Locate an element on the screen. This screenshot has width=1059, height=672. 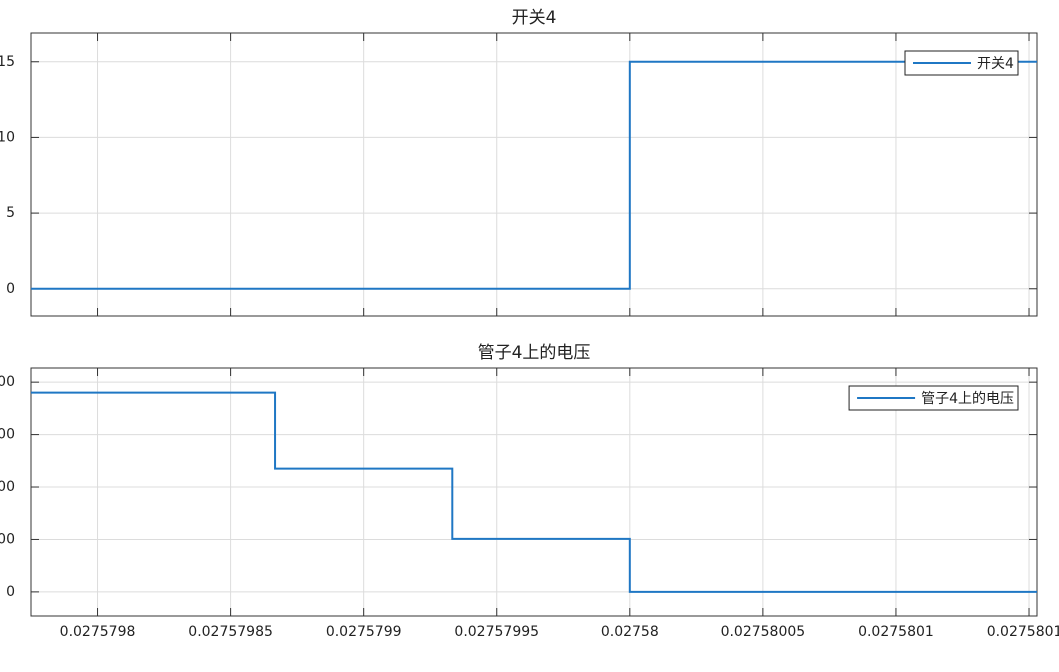
legend: 开关4 is located at coordinates (961, 63).